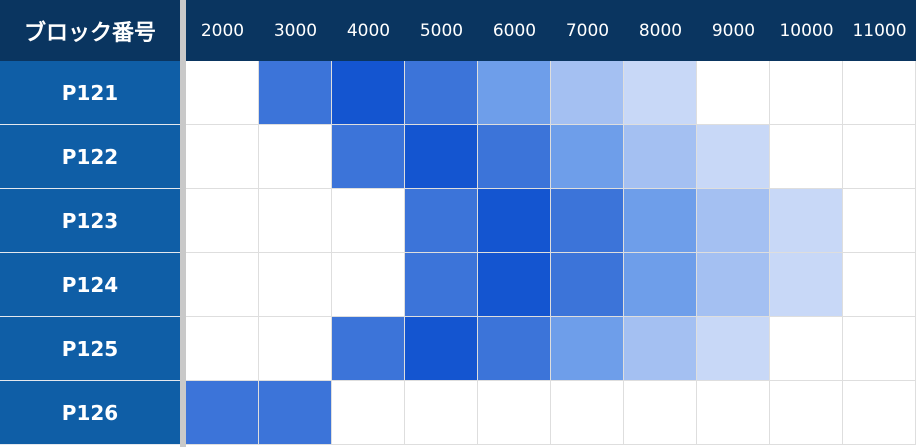 The image size is (916, 447). I want to click on column-header: 9000, so click(733, 30).